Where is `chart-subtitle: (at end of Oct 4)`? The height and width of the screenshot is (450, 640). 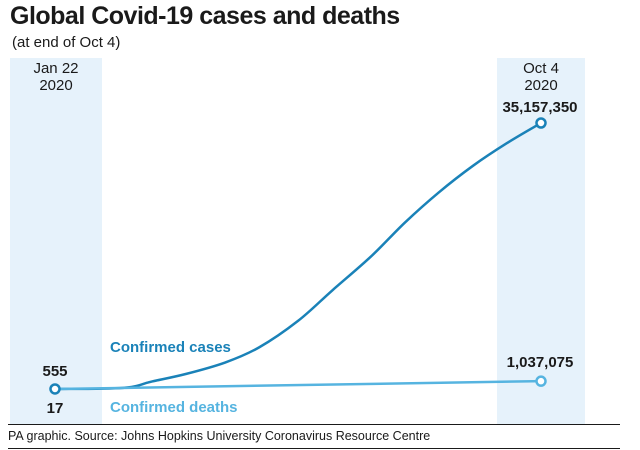
chart-subtitle: (at end of Oct 4) is located at coordinates (66, 42).